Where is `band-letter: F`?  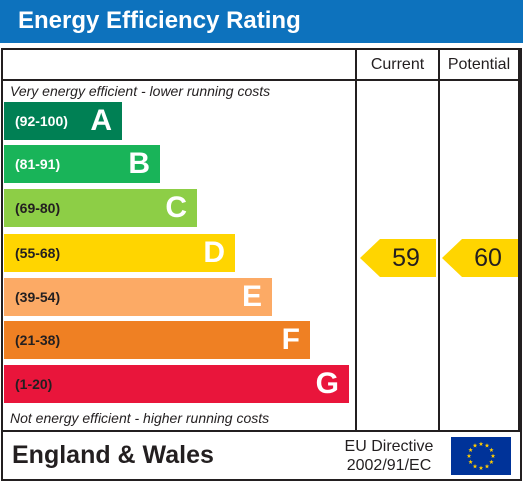 band-letter: F is located at coordinates (290, 339).